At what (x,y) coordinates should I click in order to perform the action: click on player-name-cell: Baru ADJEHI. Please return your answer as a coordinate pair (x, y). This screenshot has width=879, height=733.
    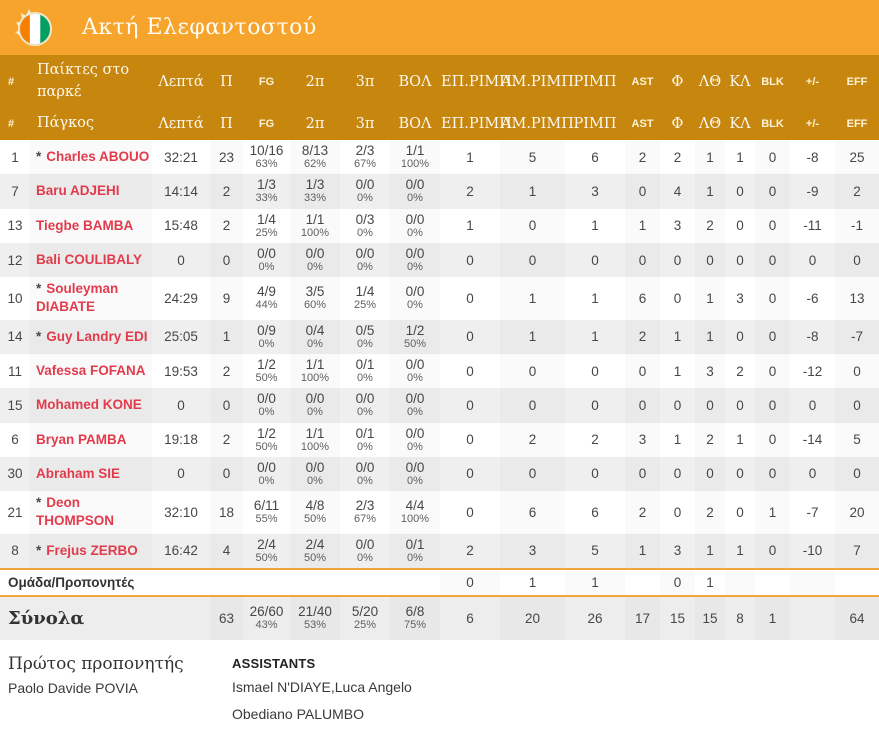
    Looking at the image, I should click on (91, 191).